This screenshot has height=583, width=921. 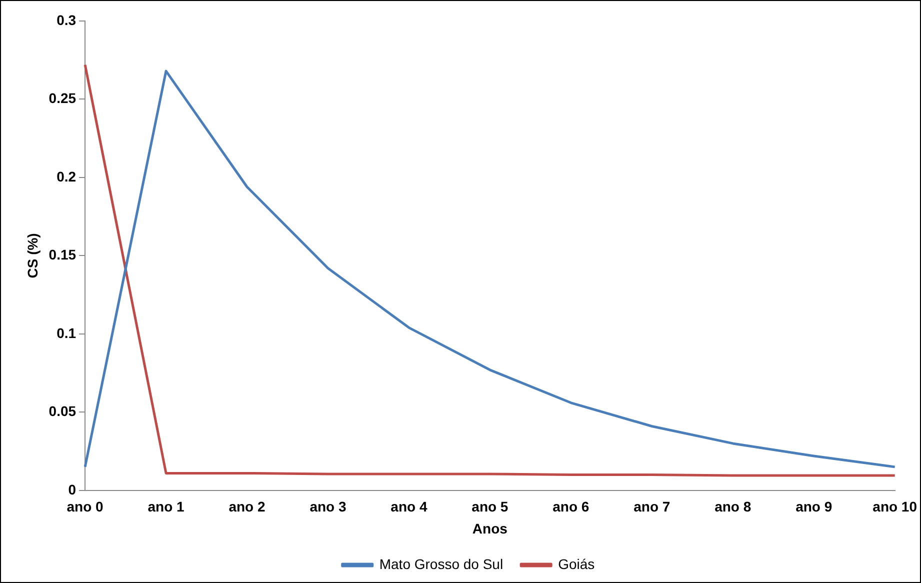 I want to click on y-tick-label: 0.3, so click(x=66, y=20).